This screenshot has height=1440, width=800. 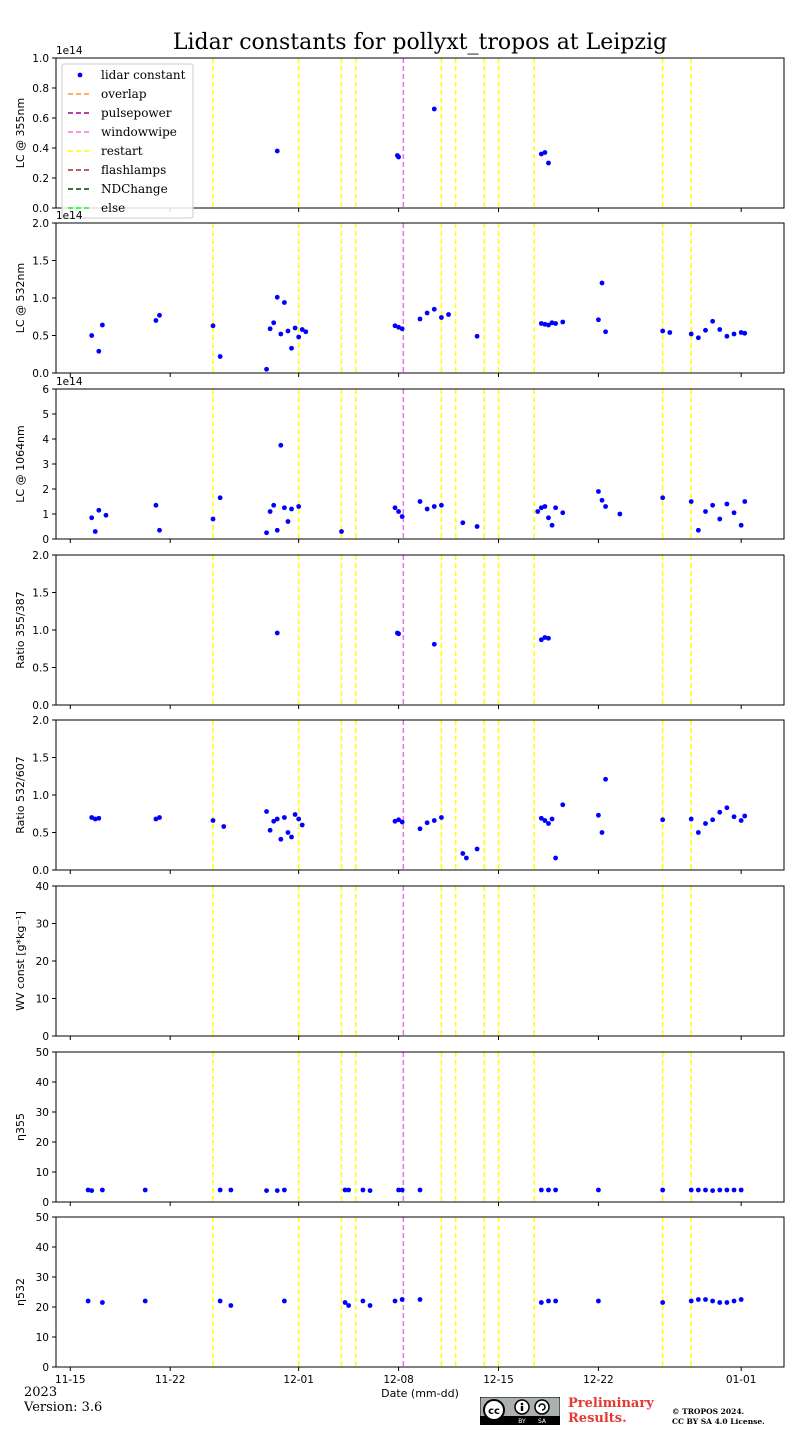 What do you see at coordinates (20, 298) in the screenshot?
I see `y-axis-label: LC @ 532nm` at bounding box center [20, 298].